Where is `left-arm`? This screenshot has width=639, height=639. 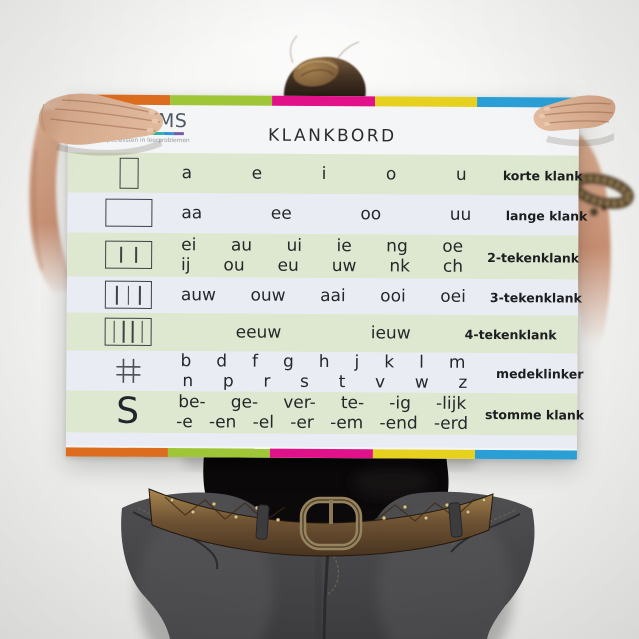
left-arm is located at coordinates (52, 201).